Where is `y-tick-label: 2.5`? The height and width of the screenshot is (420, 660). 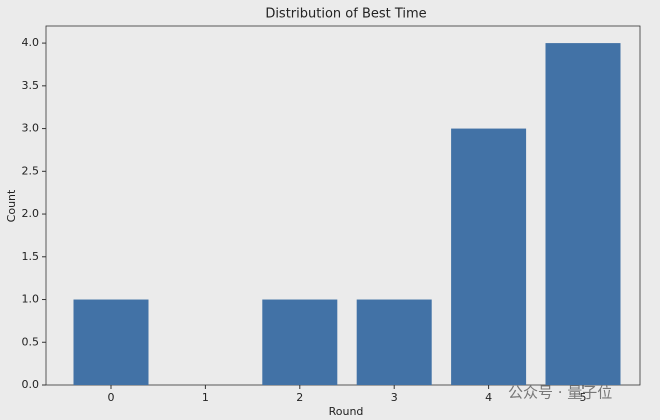
y-tick-label: 2.5 is located at coordinates (31, 170).